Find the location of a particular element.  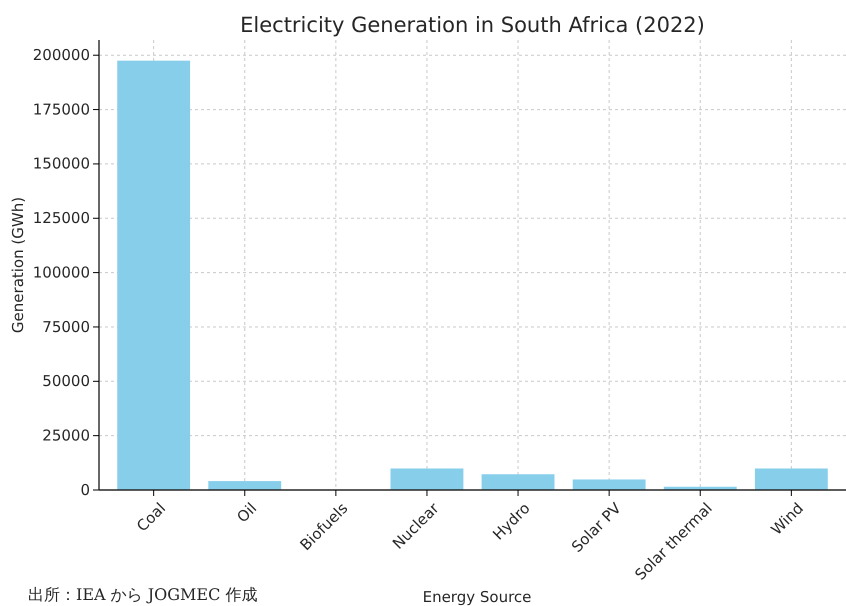

y-axis-title: Generation (GWh) is located at coordinates (18, 265).